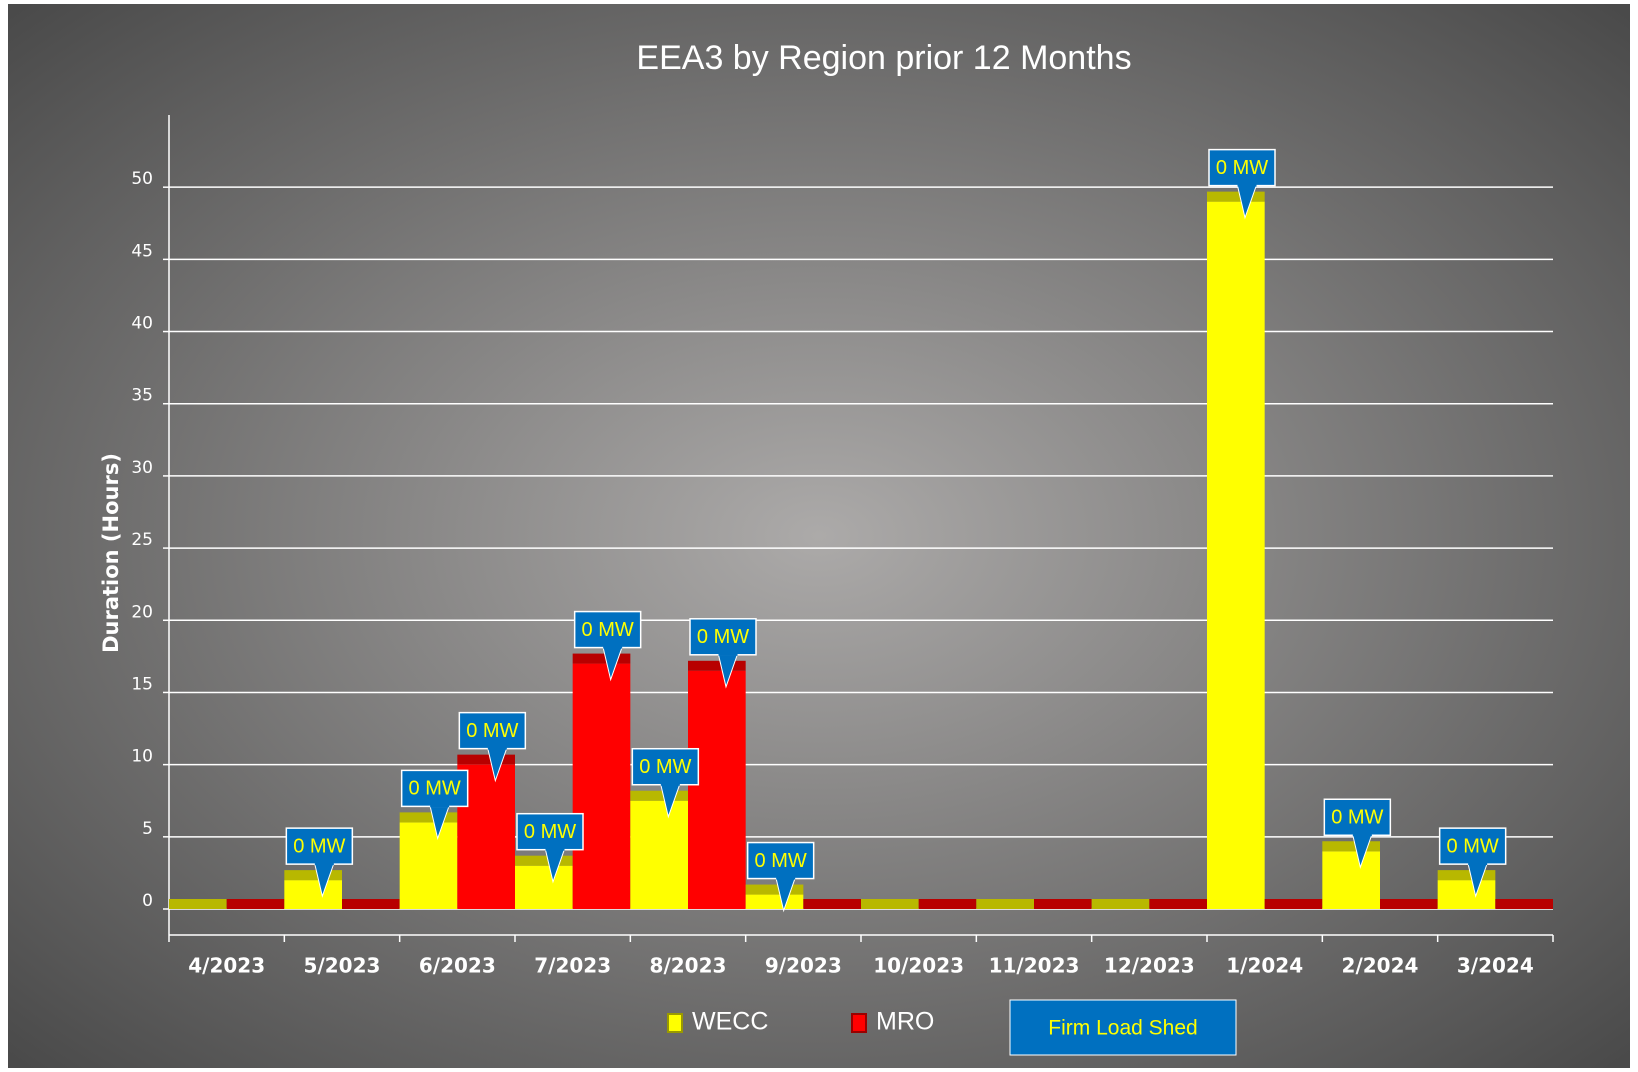  I want to click on x-tick-label: 9/2023, so click(803, 966).